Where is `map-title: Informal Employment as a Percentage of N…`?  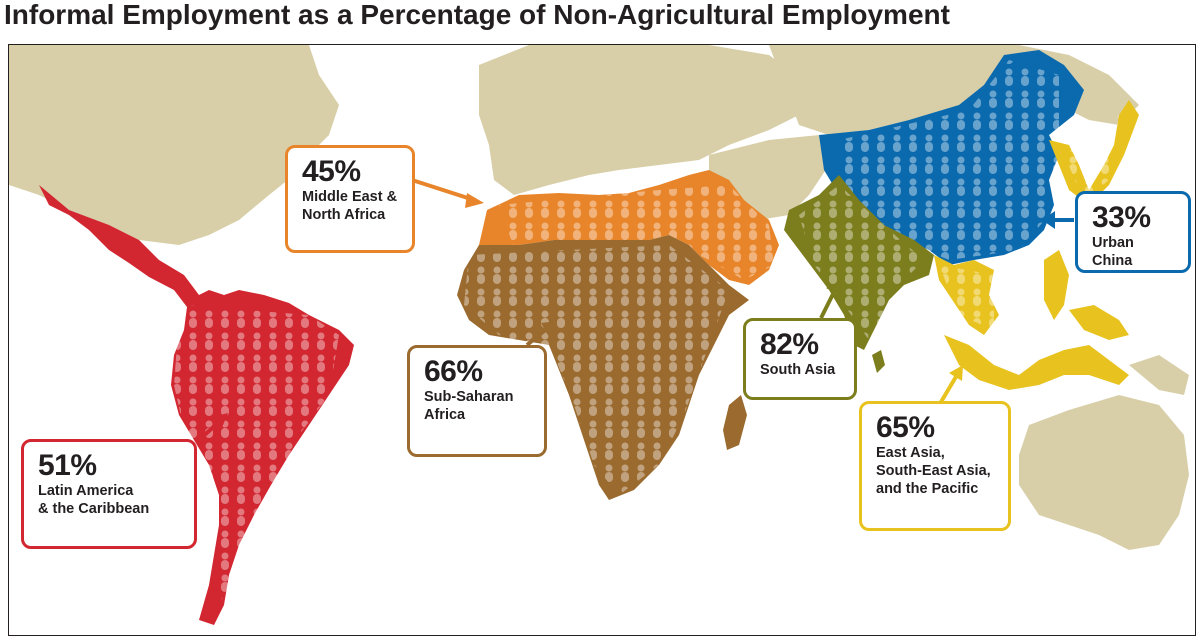
map-title: Informal Employment as a Percentage of N… is located at coordinates (477, 15).